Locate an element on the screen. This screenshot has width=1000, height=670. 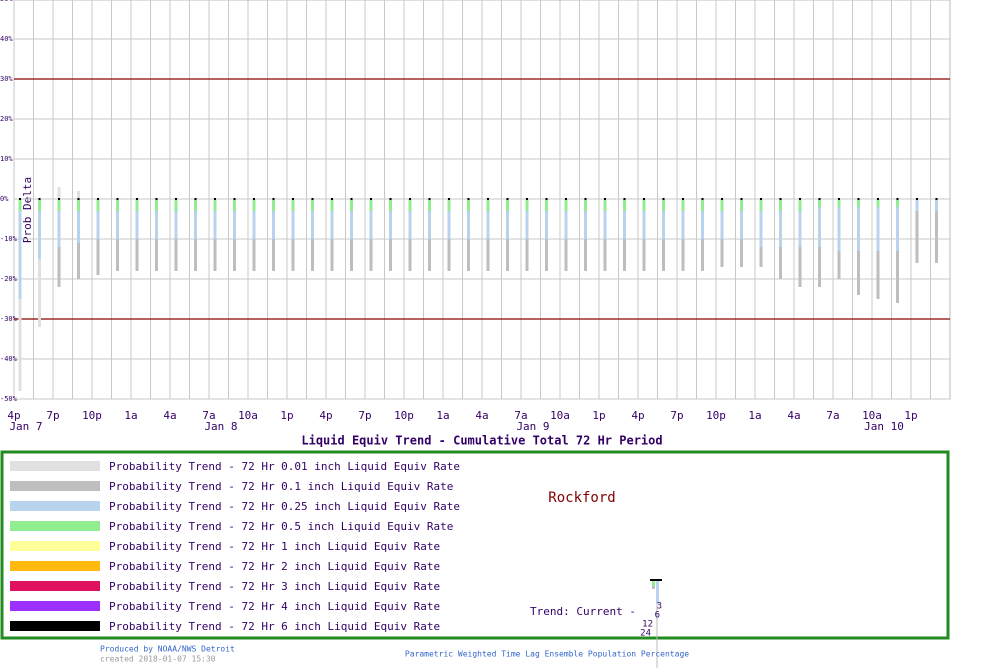
y-tick-label: 30% is located at coordinates (6, 79).